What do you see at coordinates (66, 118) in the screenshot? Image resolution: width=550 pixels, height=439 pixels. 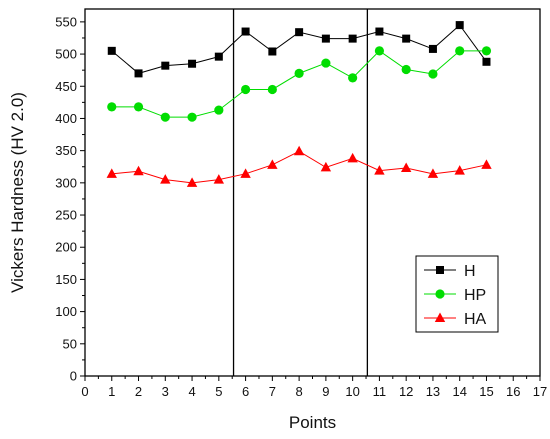 I see `y-tick-label: 400` at bounding box center [66, 118].